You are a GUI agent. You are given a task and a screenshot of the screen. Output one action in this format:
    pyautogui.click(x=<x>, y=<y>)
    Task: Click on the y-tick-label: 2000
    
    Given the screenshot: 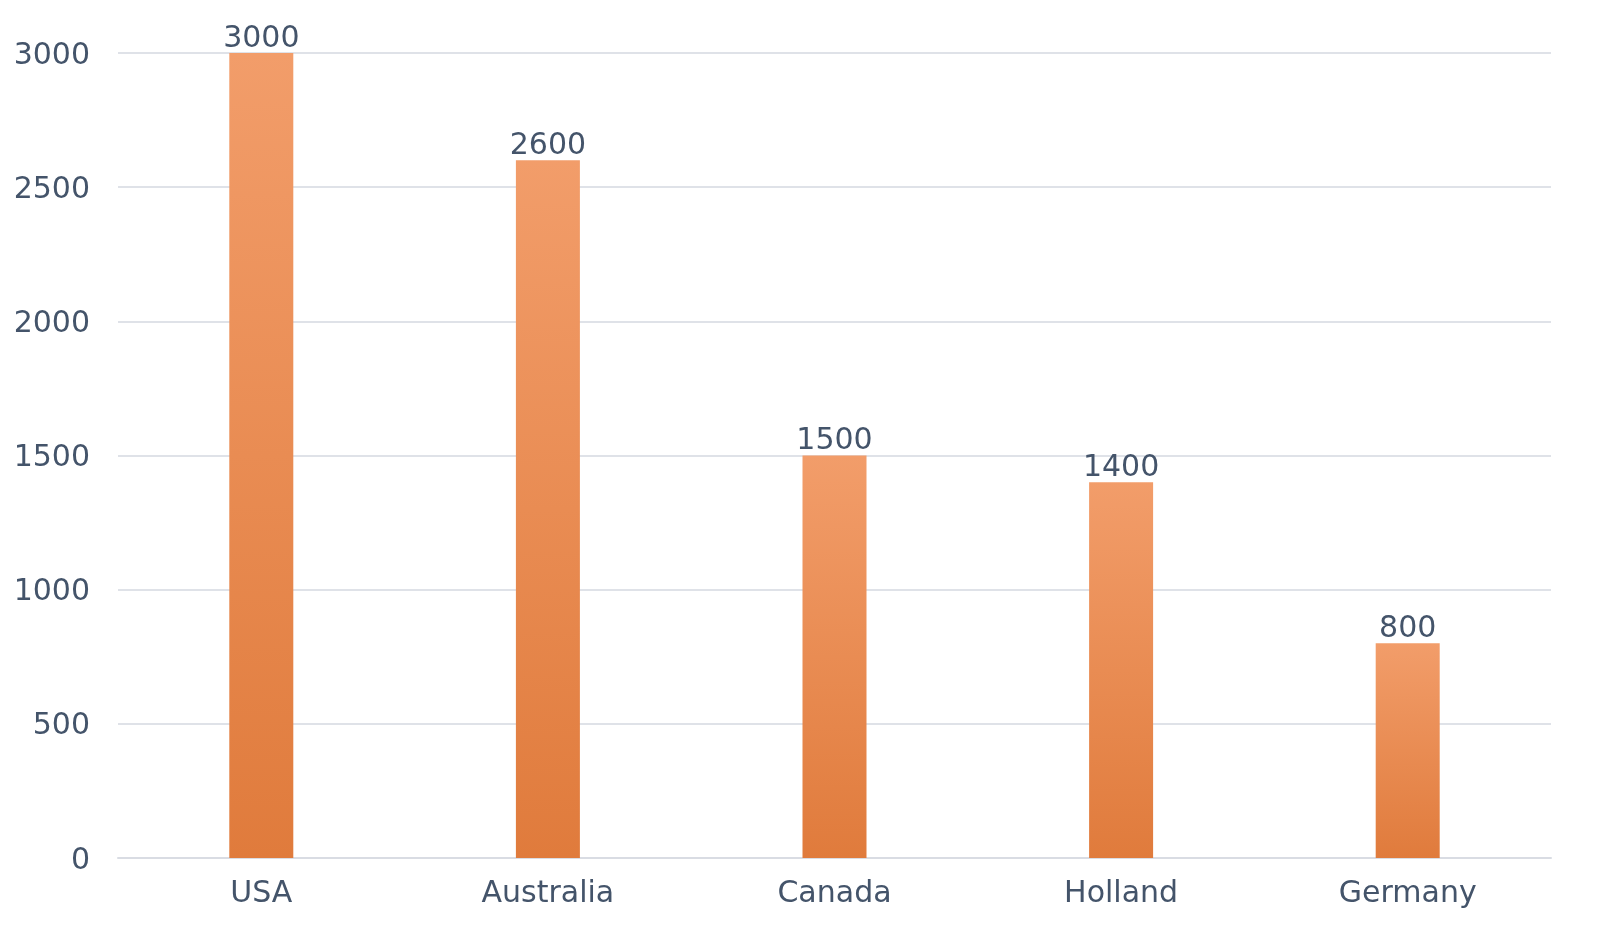 What is the action you would take?
    pyautogui.click(x=51, y=321)
    